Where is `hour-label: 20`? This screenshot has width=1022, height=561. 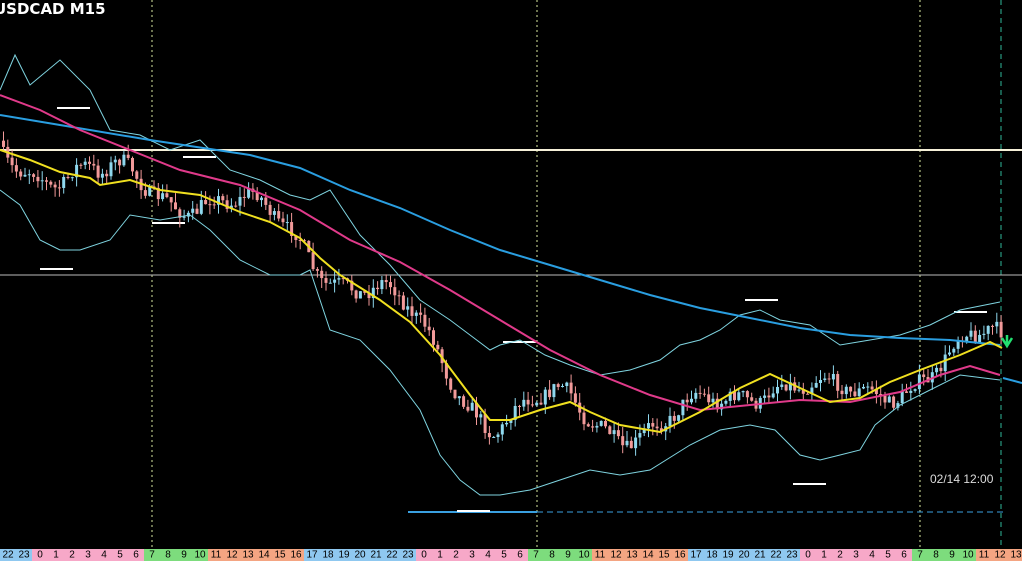
hour-label: 20 is located at coordinates (744, 555).